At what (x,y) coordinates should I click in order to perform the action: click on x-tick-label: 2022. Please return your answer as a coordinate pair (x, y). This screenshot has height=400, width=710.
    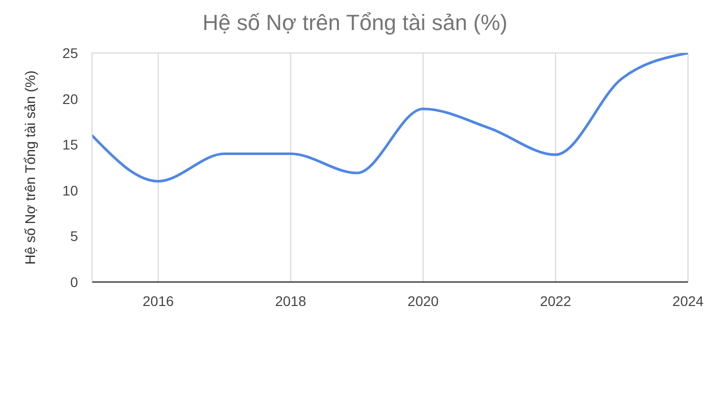
    Looking at the image, I should click on (556, 300).